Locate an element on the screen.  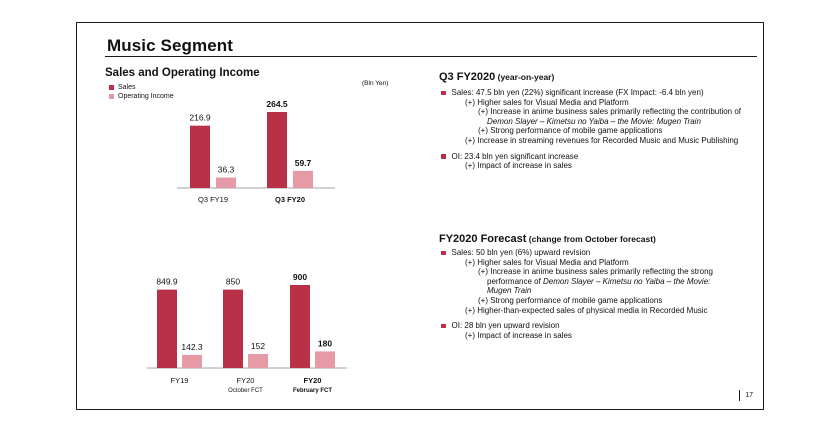
category-label: FY19 is located at coordinates (180, 380).